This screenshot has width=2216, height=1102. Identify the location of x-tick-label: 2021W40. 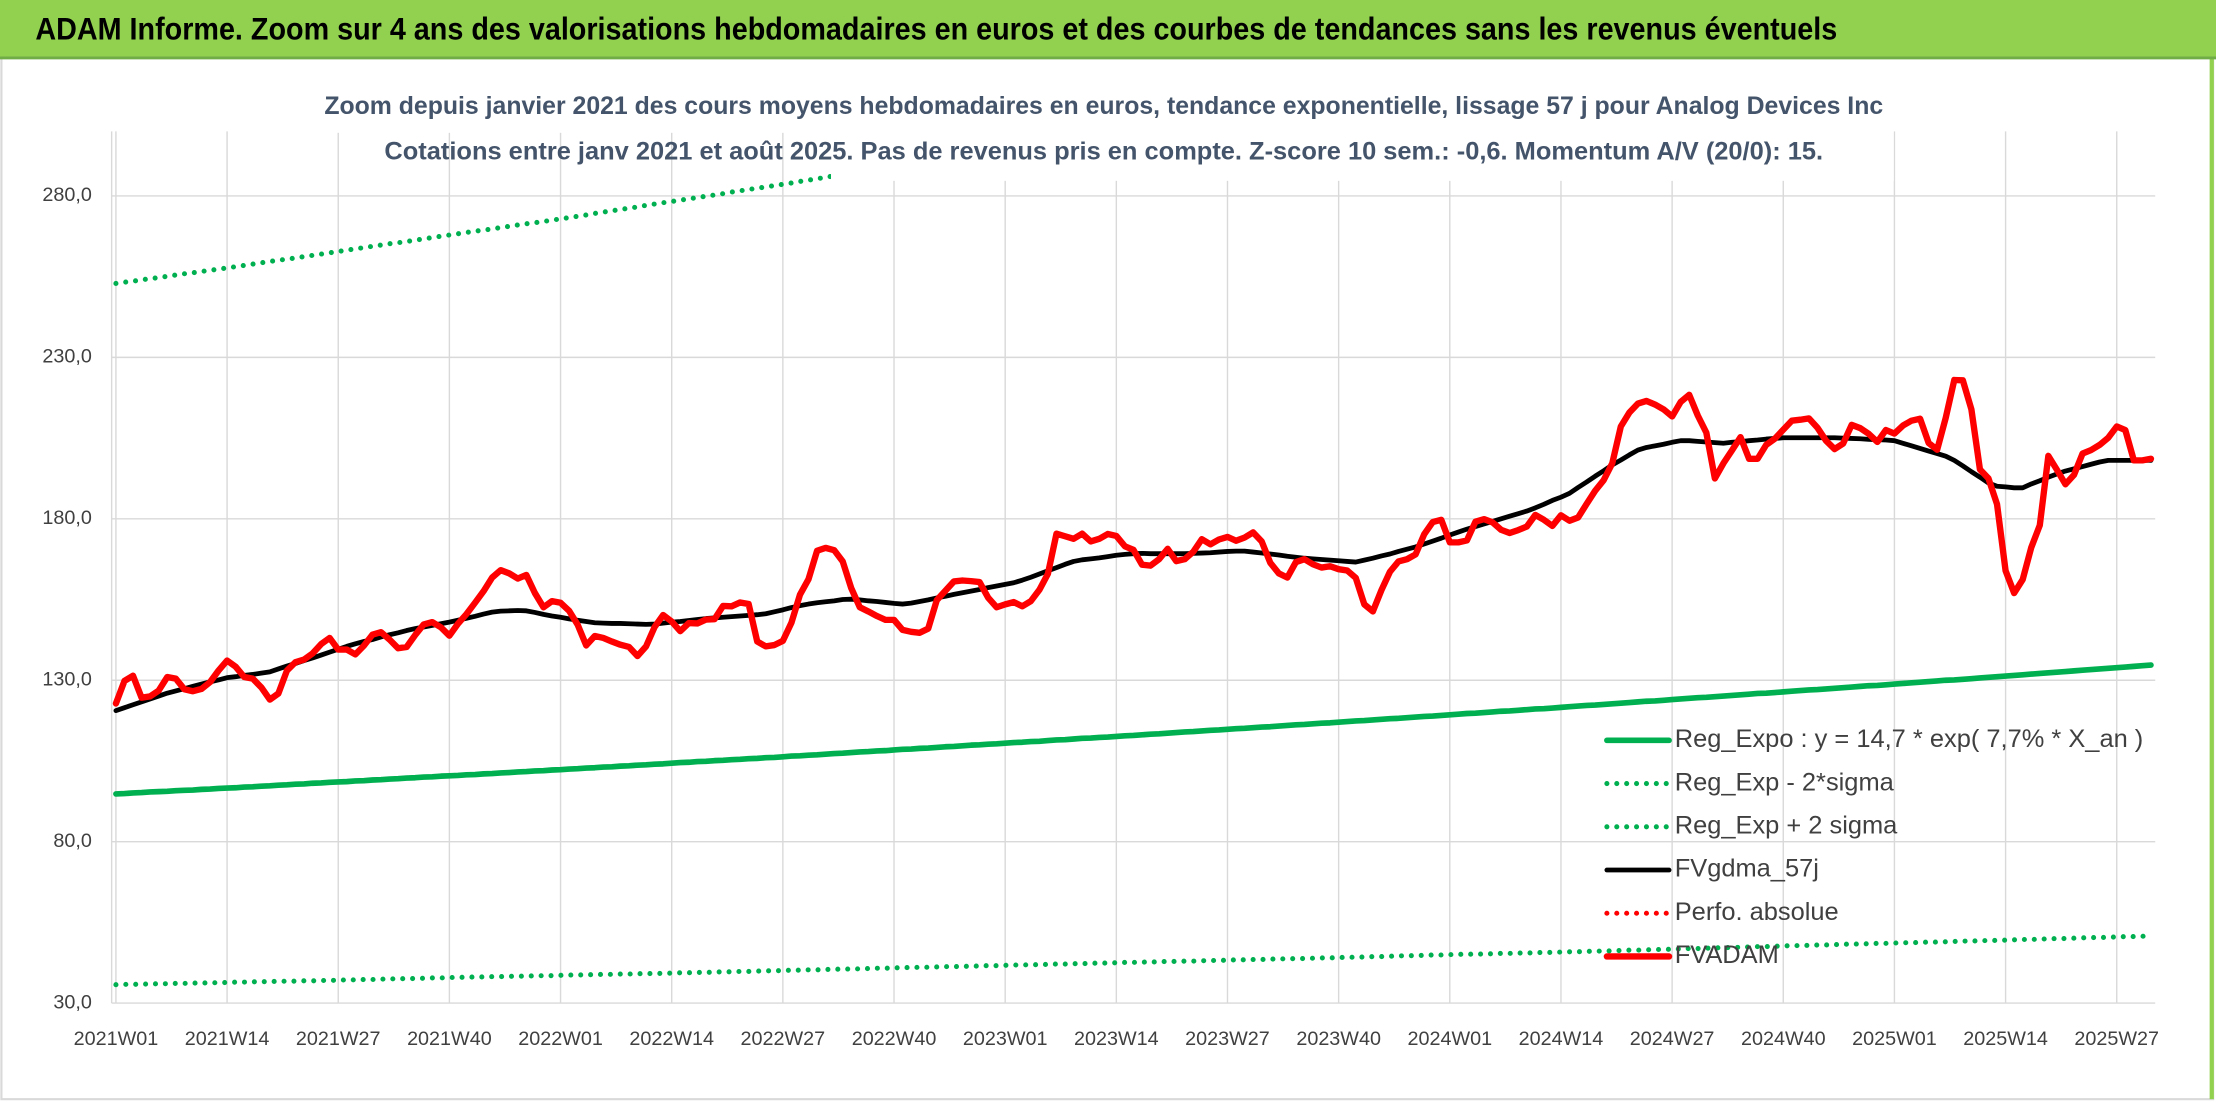
(449, 1039).